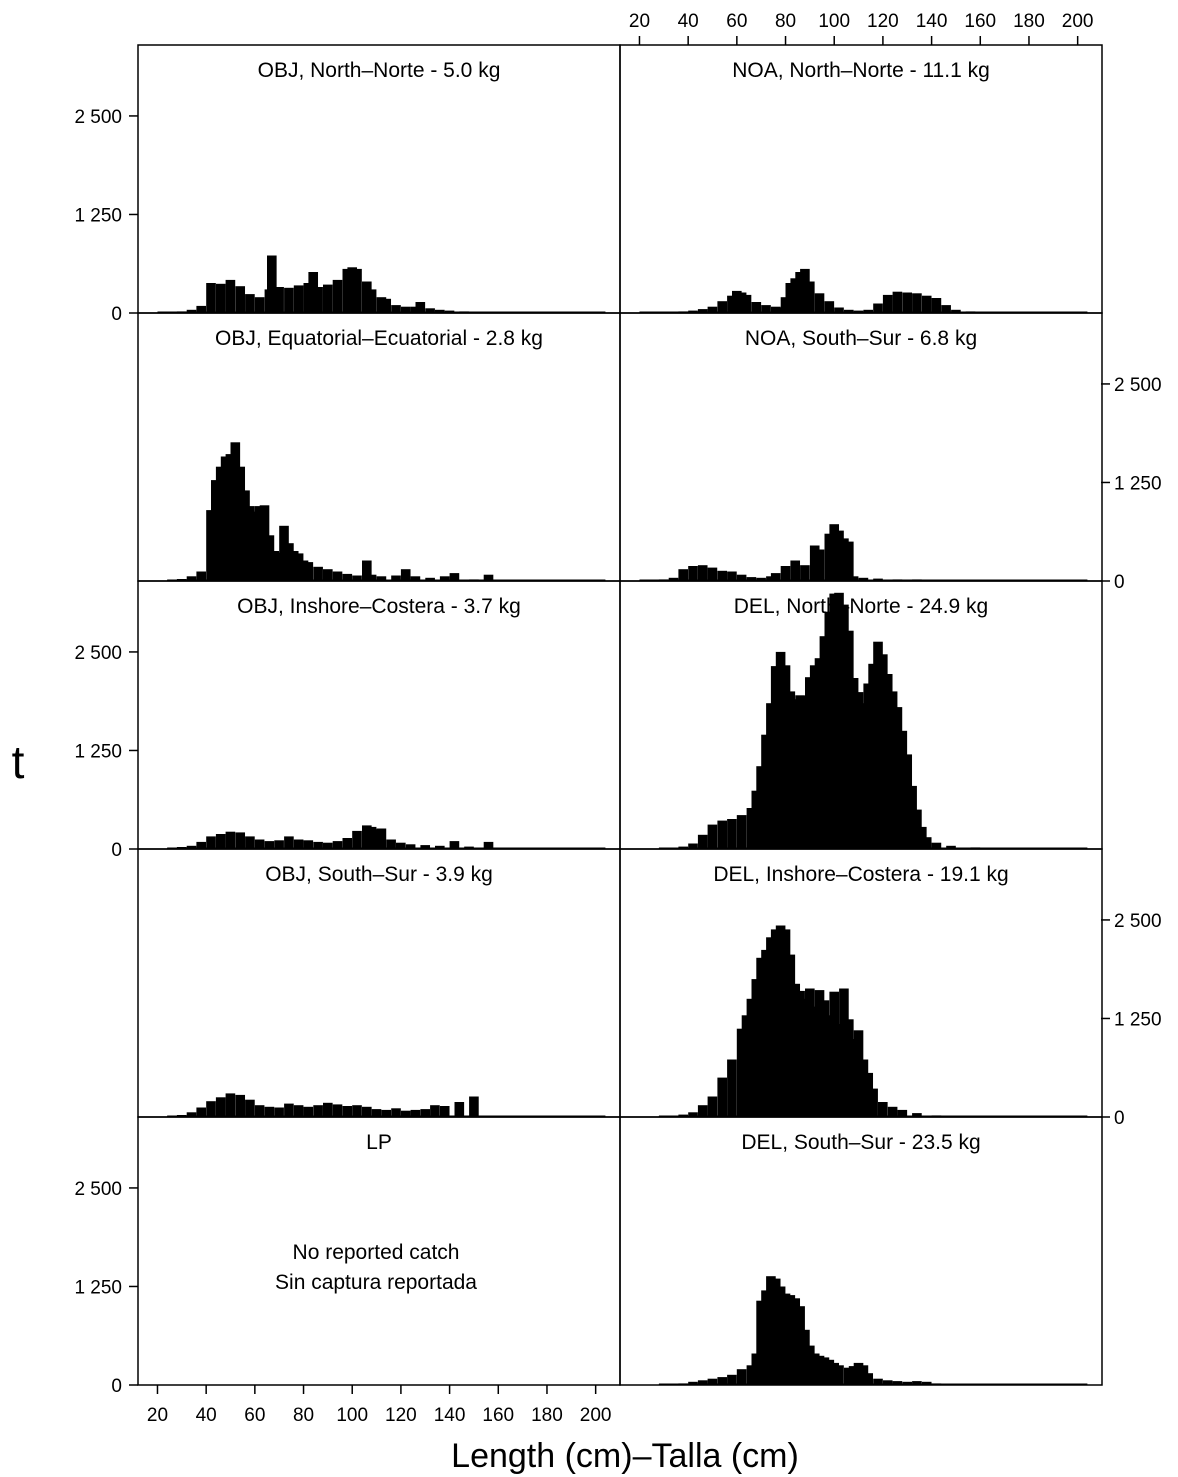 This screenshot has height=1477, width=1178. I want to click on x-tick-label: 140, so click(932, 21).